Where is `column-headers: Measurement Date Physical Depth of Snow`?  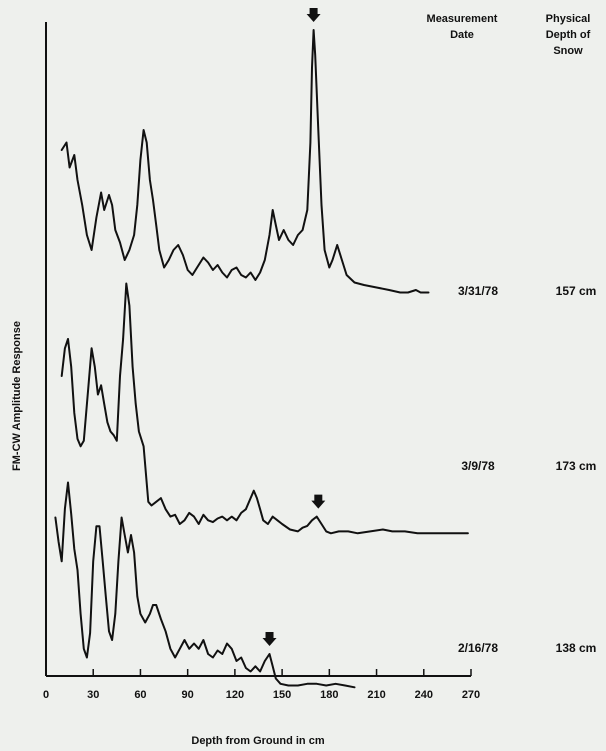 column-headers: Measurement Date Physical Depth of Snow is located at coordinates (509, 35).